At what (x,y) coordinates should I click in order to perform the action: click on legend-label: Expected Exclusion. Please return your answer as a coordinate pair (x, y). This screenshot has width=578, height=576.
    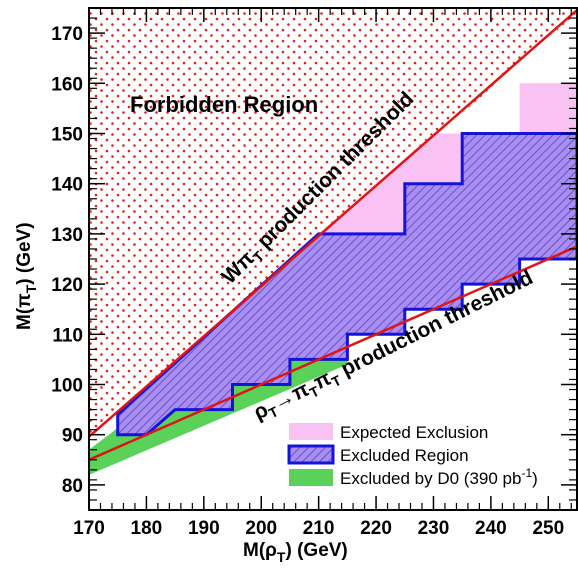
    Looking at the image, I should click on (414, 432).